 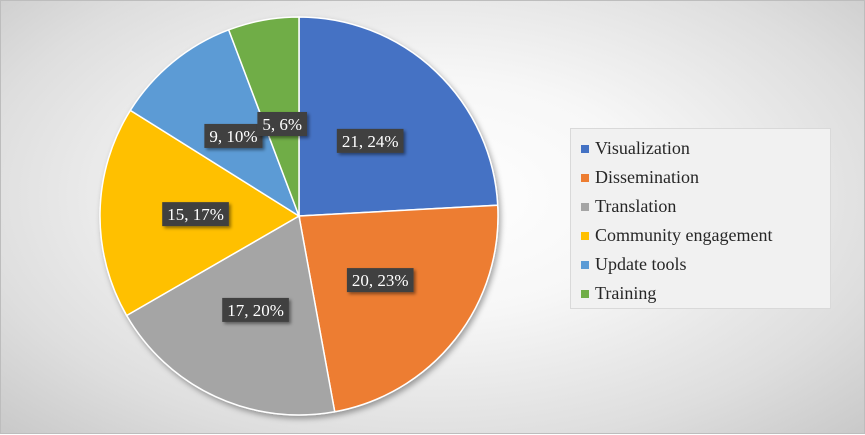 What do you see at coordinates (705, 177) in the screenshot?
I see `legend-item-dissemination: Dissemination` at bounding box center [705, 177].